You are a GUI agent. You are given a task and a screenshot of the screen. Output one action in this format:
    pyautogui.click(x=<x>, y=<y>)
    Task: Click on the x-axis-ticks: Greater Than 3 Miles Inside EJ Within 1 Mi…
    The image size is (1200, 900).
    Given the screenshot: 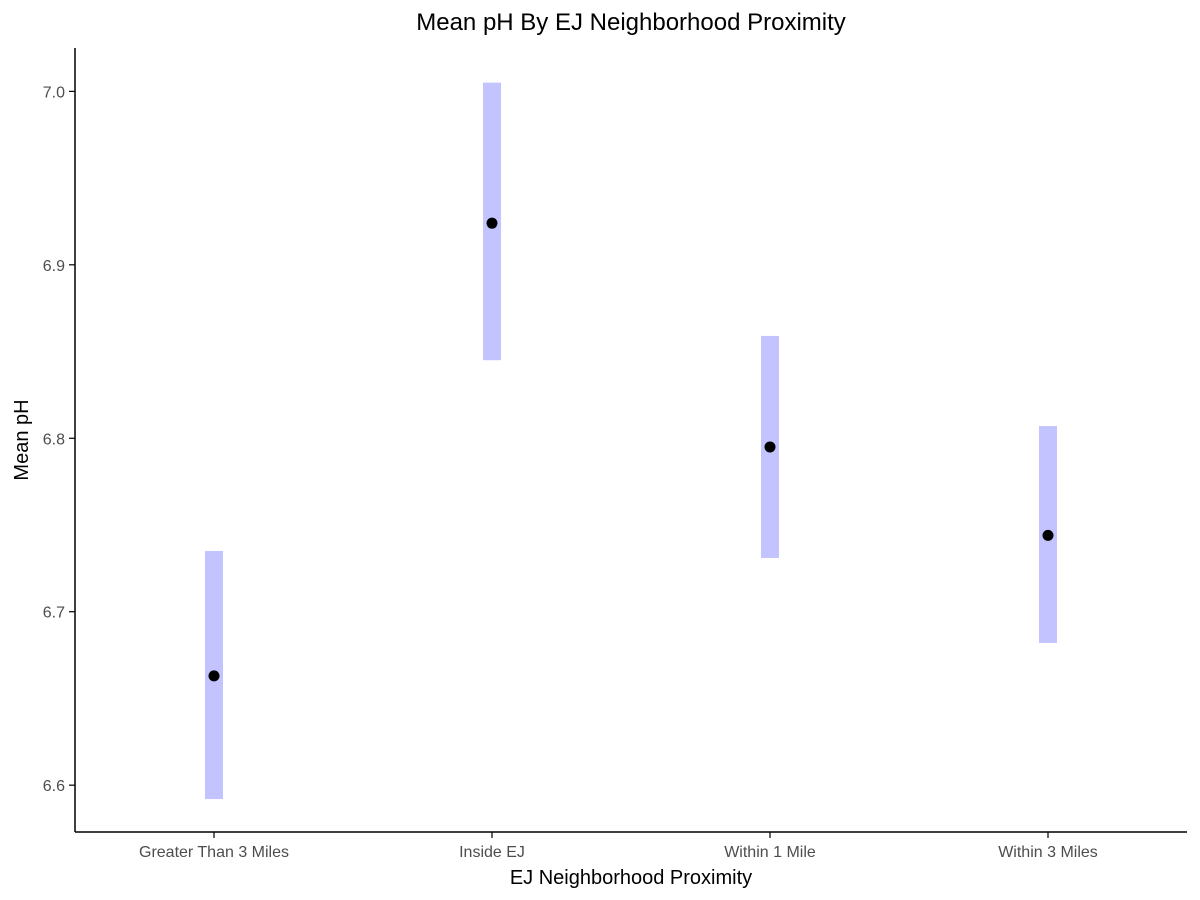 What is the action you would take?
    pyautogui.click(x=618, y=846)
    